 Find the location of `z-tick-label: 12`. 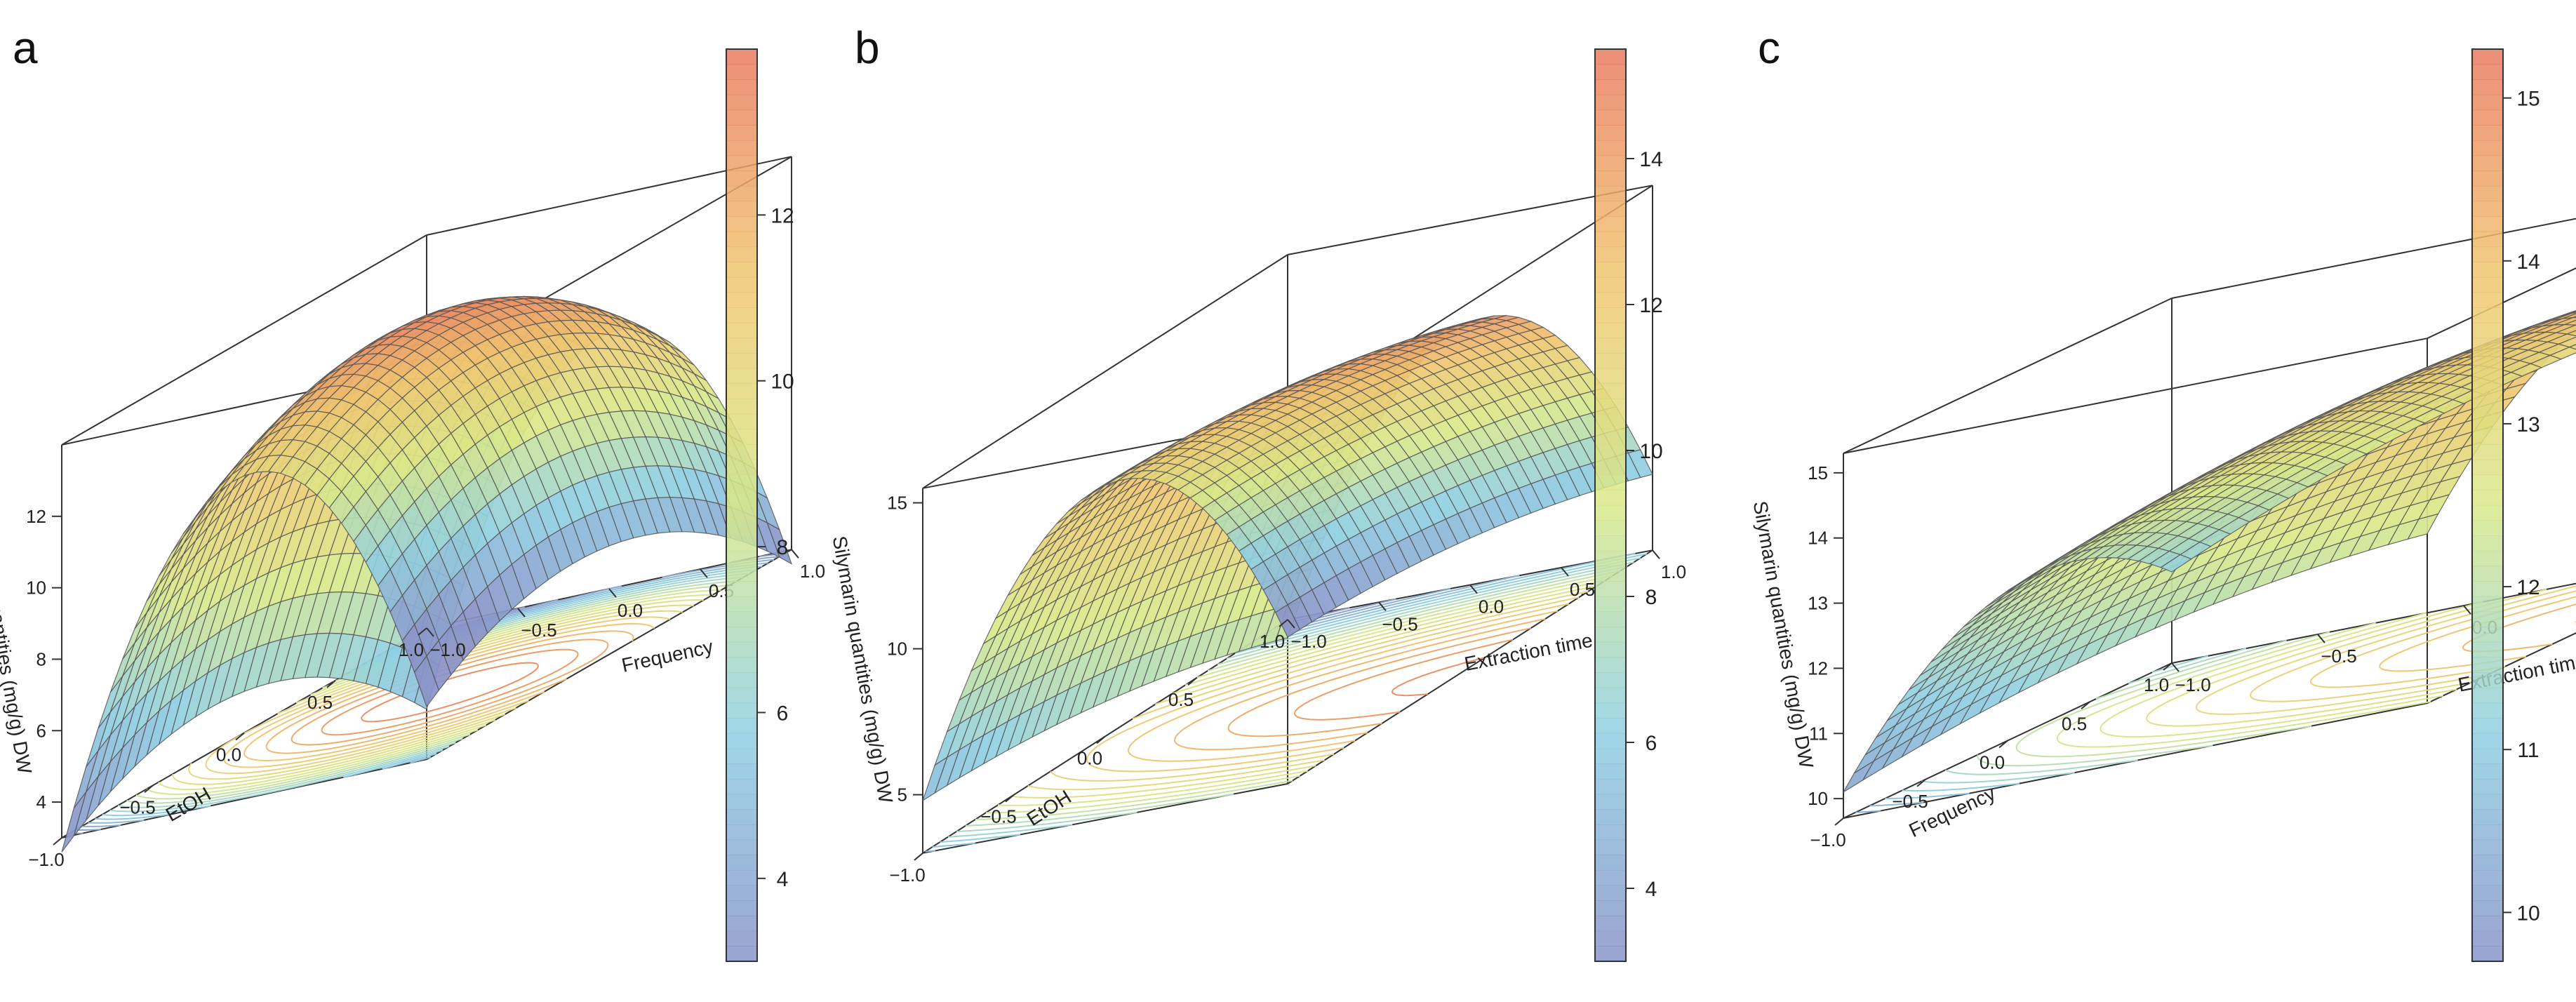

z-tick-label: 12 is located at coordinates (1818, 668).